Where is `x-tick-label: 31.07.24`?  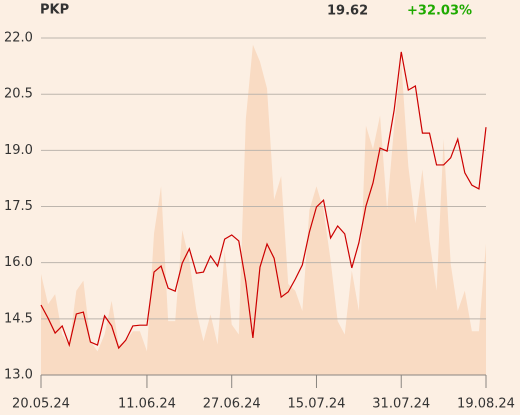 x-tick-label: 31.07.24 is located at coordinates (401, 404).